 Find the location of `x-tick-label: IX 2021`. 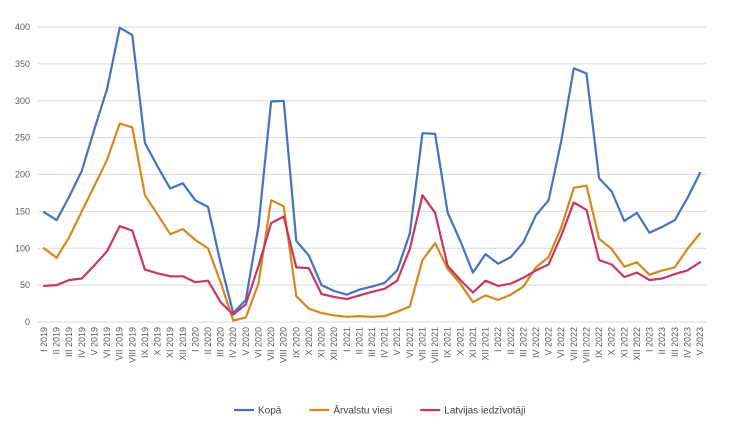

x-tick-label: IX 2021 is located at coordinates (448, 342).